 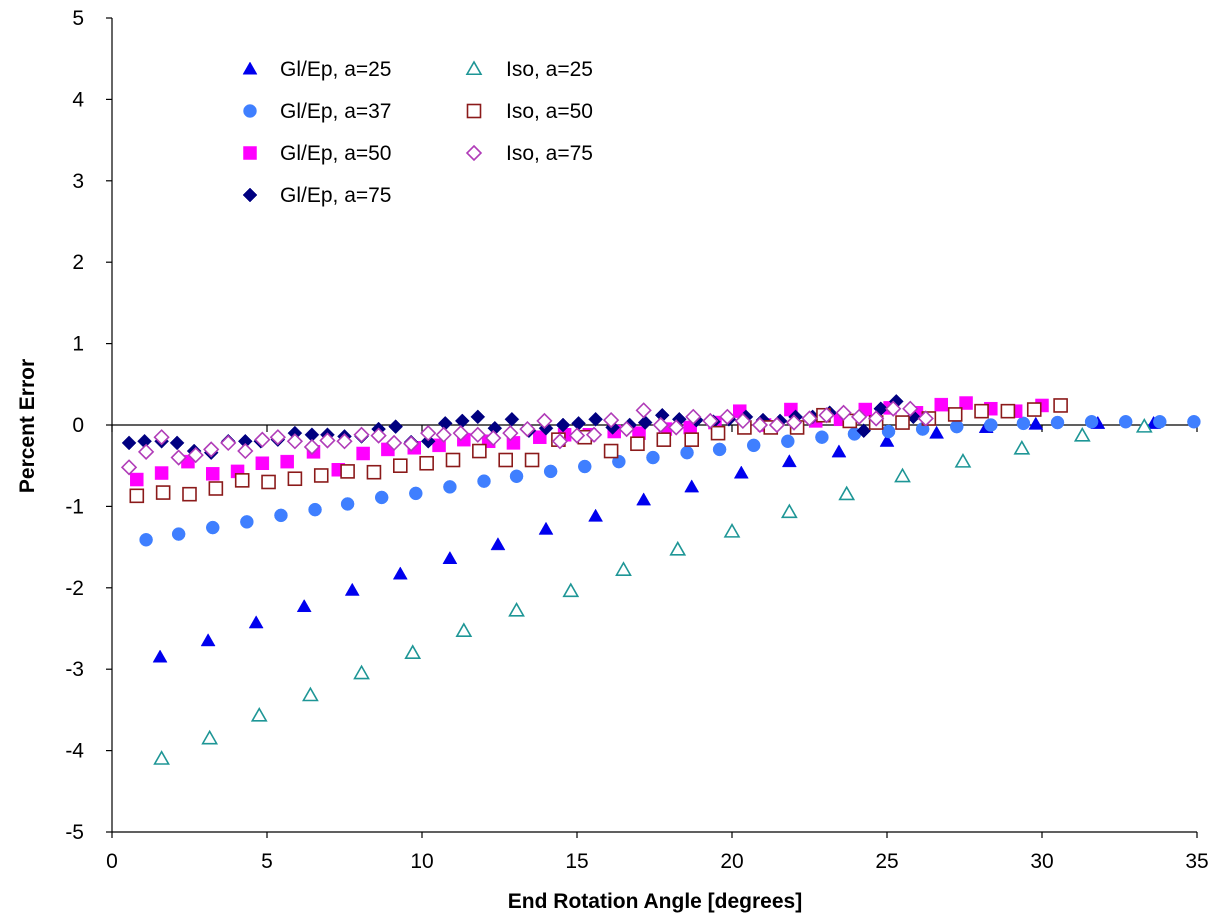 What do you see at coordinates (549, 111) in the screenshot?
I see `legend-label: Iso, a=50` at bounding box center [549, 111].